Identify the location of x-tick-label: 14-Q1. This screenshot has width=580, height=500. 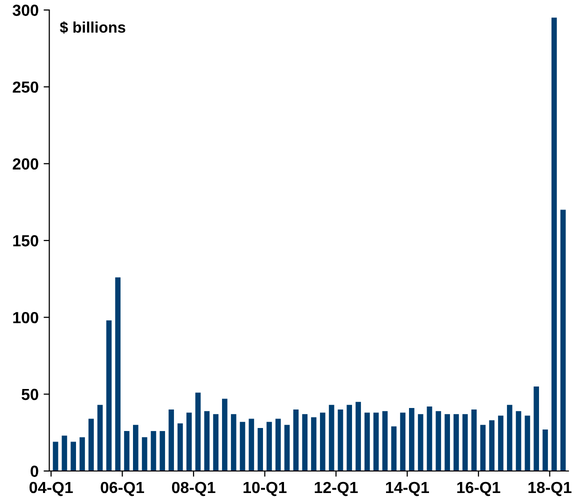
(407, 489).